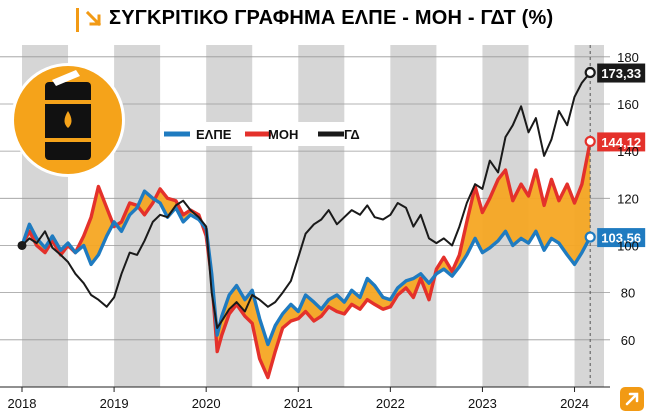  I want to click on y-tick-label-60: 60, so click(628, 340).